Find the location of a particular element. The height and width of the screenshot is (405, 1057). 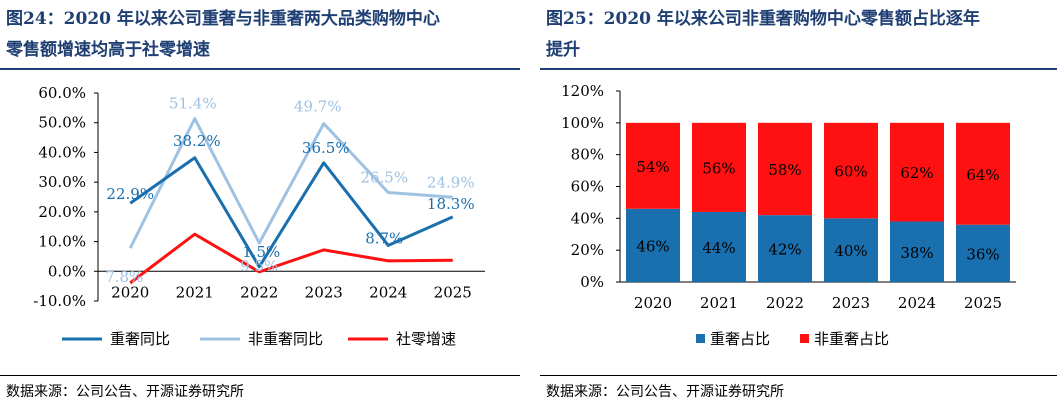

y-tick-label: 120% is located at coordinates (582, 91).